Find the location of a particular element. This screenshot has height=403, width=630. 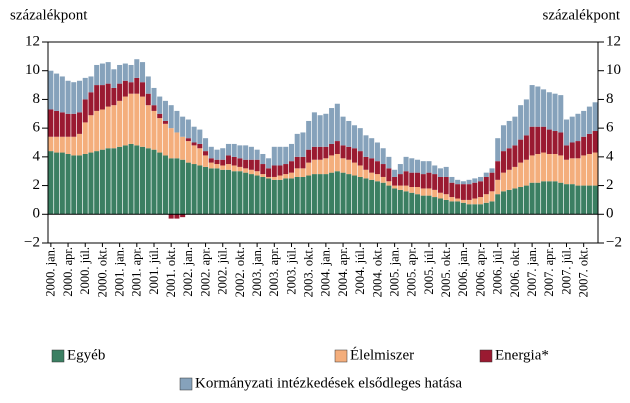

y2-tick-label: 10 is located at coordinates (613, 70).